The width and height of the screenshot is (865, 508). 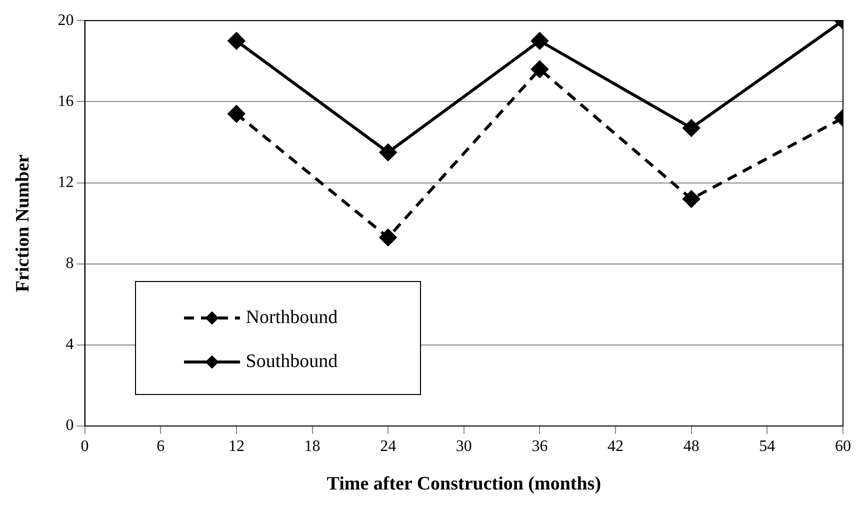 What do you see at coordinates (292, 362) in the screenshot?
I see `legend-label: Southbound` at bounding box center [292, 362].